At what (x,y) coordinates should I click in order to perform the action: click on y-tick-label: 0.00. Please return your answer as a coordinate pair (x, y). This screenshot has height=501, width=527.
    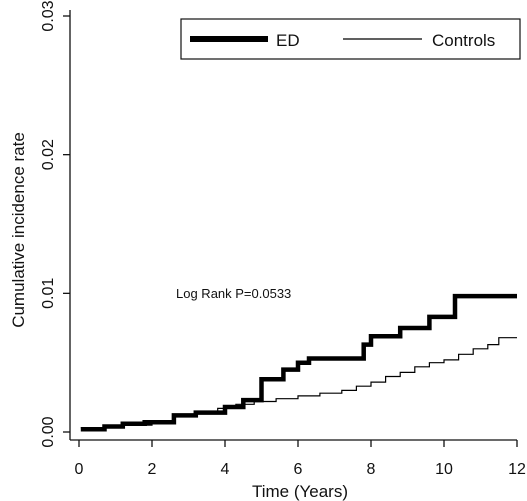
    Looking at the image, I should click on (48, 431).